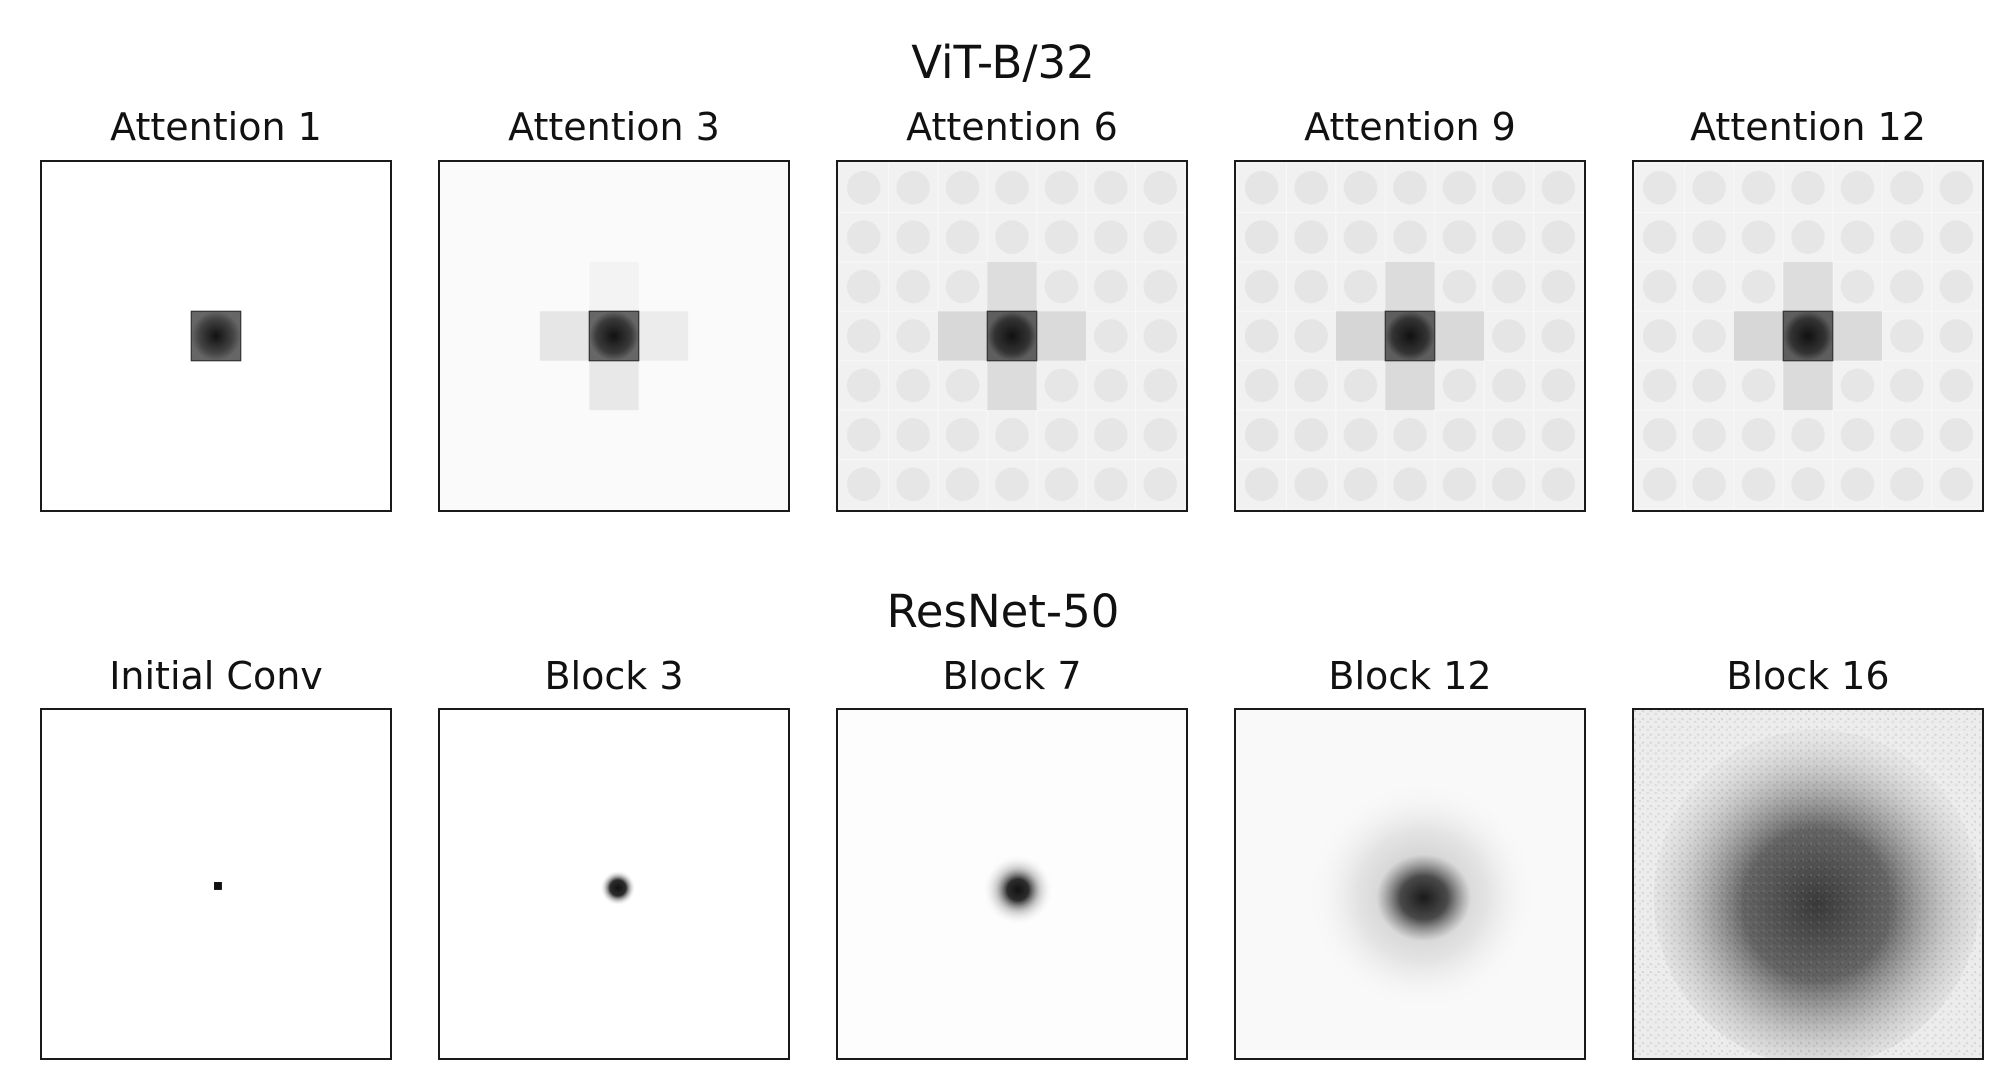  I want to click on attention-1-map-image, so click(216, 336).